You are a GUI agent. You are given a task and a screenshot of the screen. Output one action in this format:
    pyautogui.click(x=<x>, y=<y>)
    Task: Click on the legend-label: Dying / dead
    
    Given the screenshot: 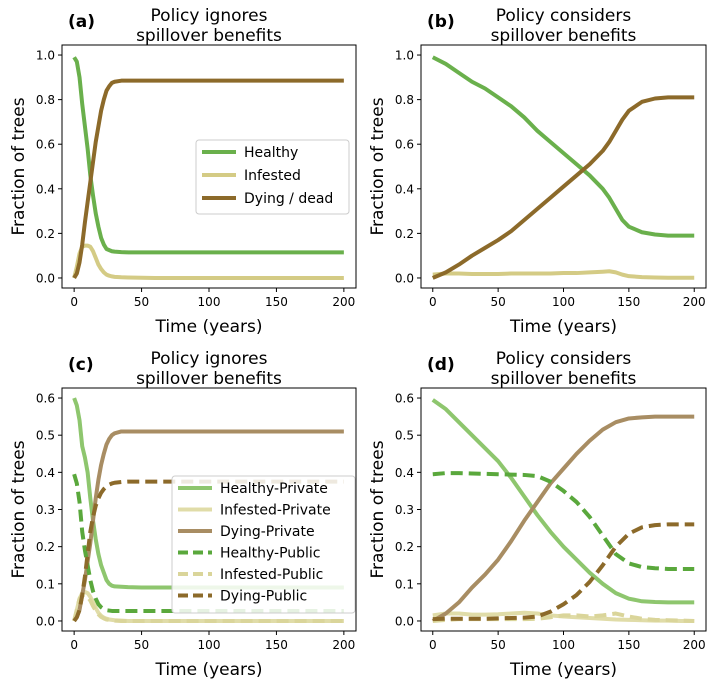 What is the action you would take?
    pyautogui.click(x=288, y=199)
    